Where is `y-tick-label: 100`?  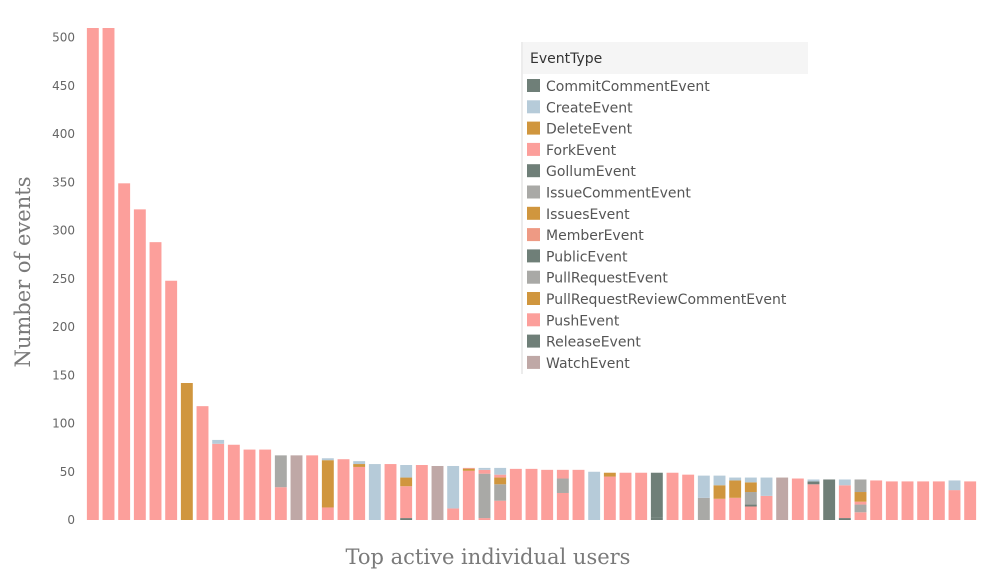 y-tick-label: 100 is located at coordinates (63, 424).